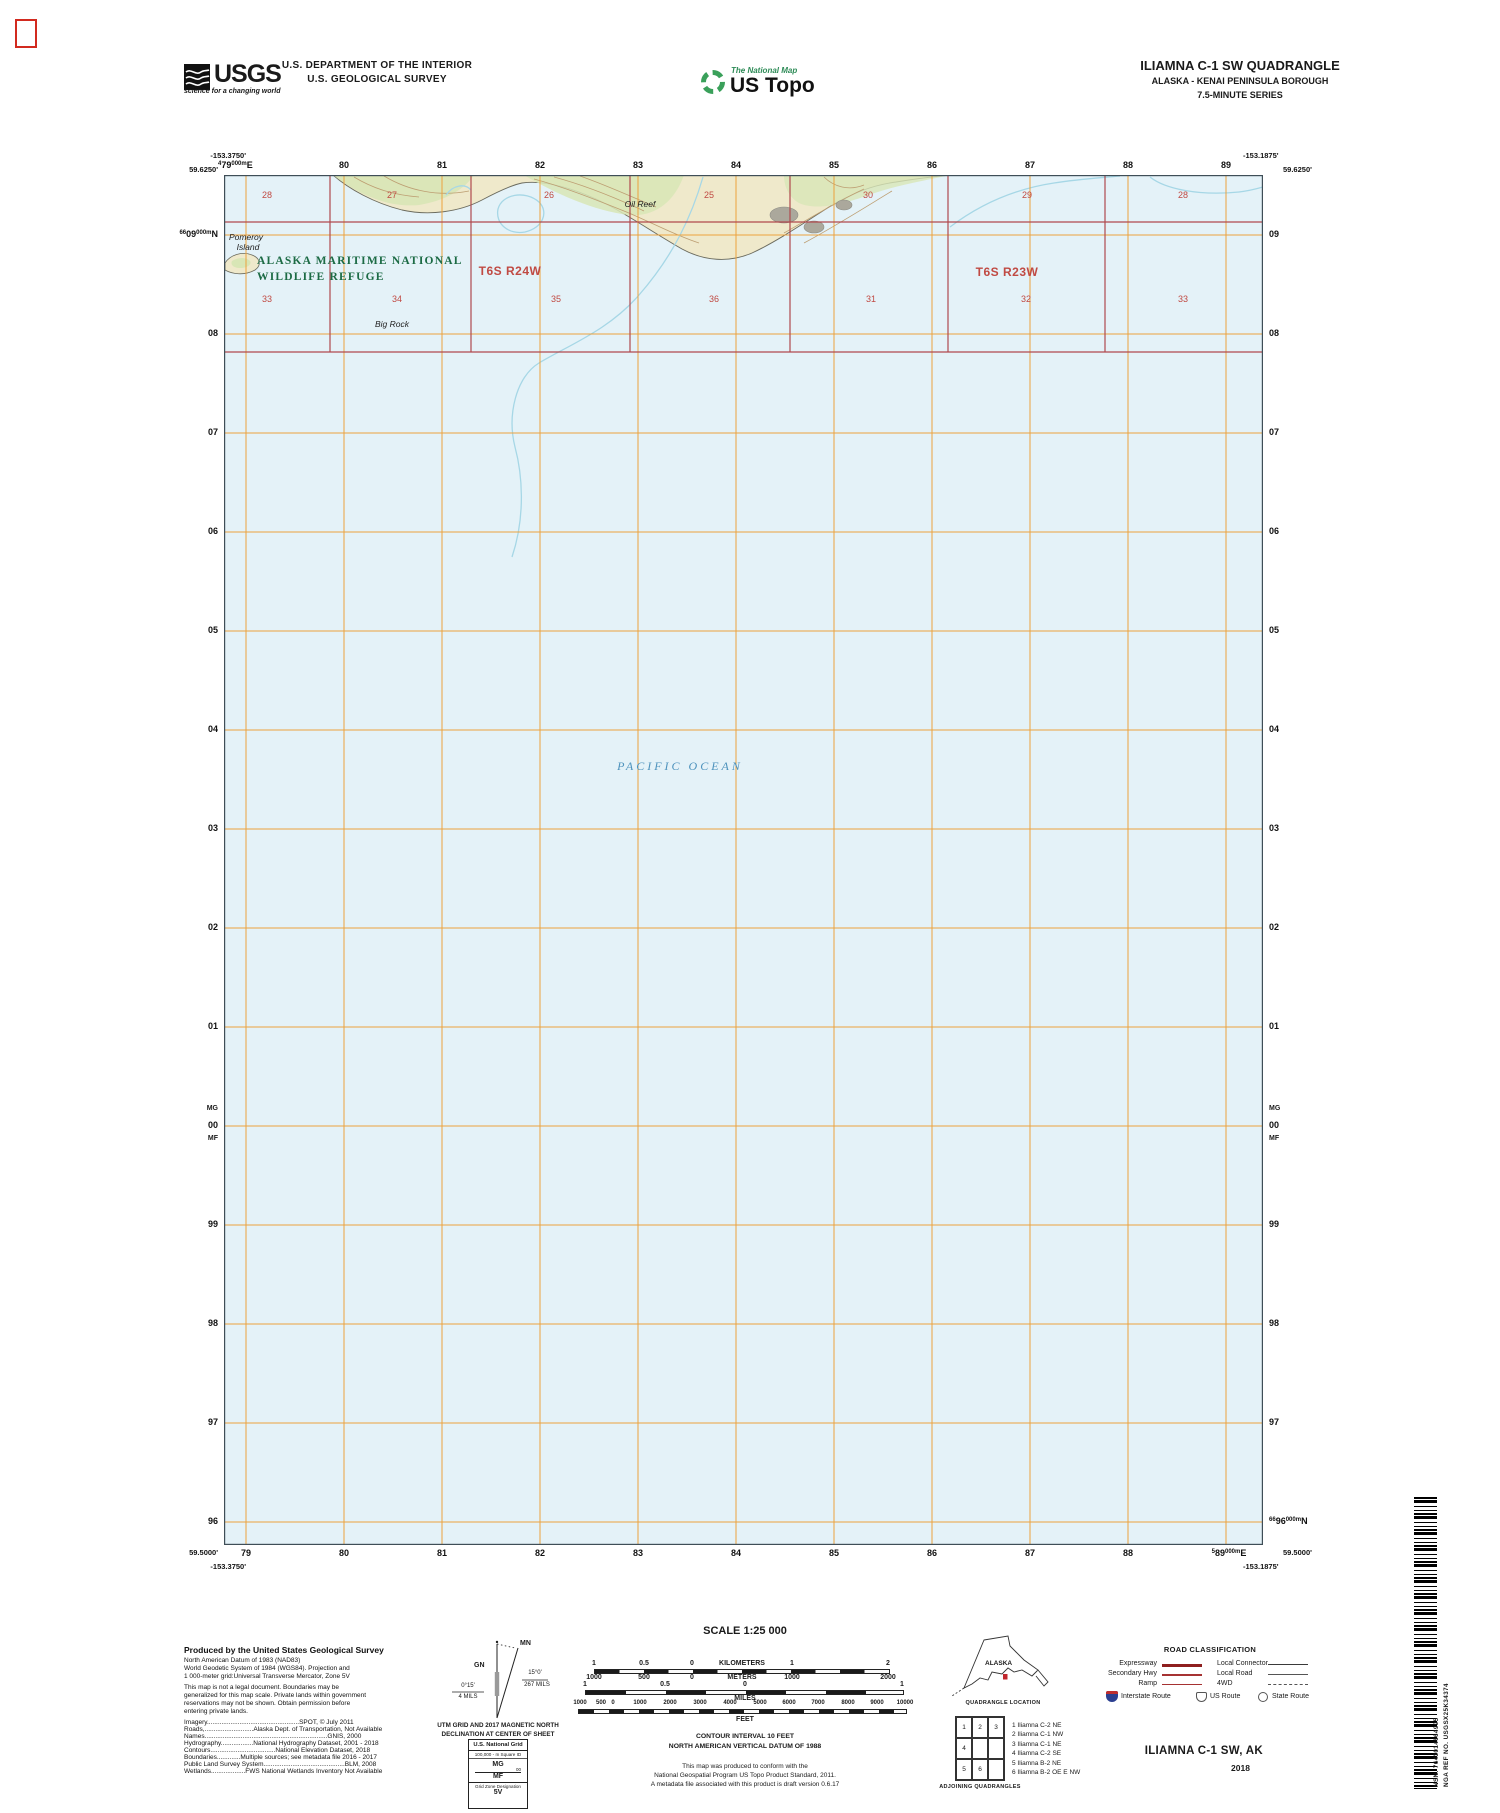  Describe the element at coordinates (377, 65) in the screenshot. I see `dept-line-1: U.S. DEPARTMENT OF THE INTERIOR` at that location.